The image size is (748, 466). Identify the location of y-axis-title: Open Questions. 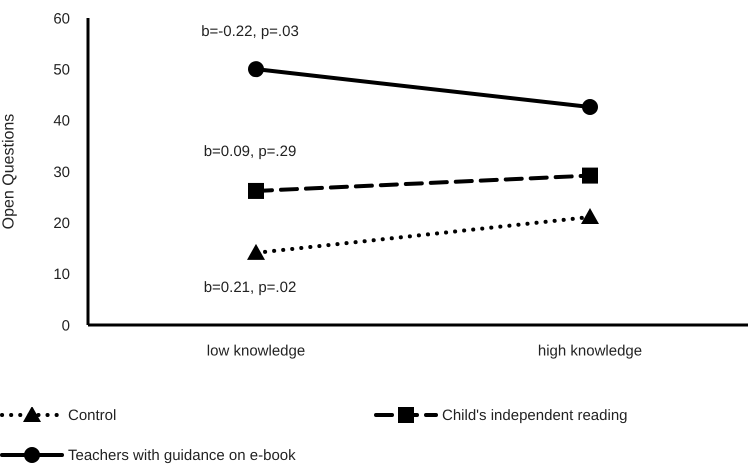
(9, 172).